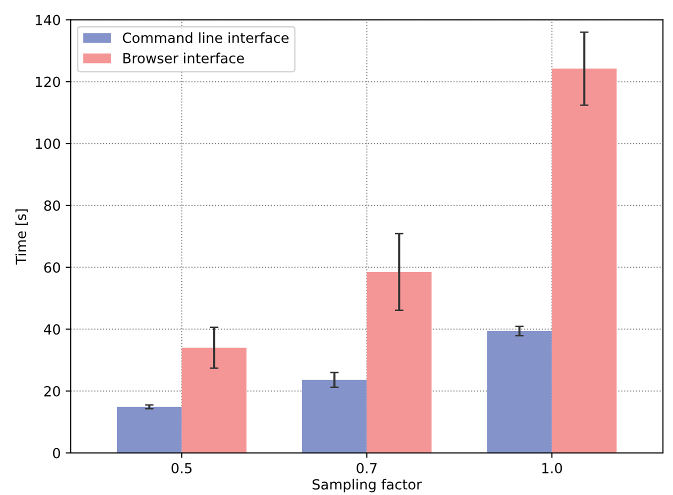 This screenshot has height=495, width=673. I want to click on y-tick-label: 40, so click(52, 329).